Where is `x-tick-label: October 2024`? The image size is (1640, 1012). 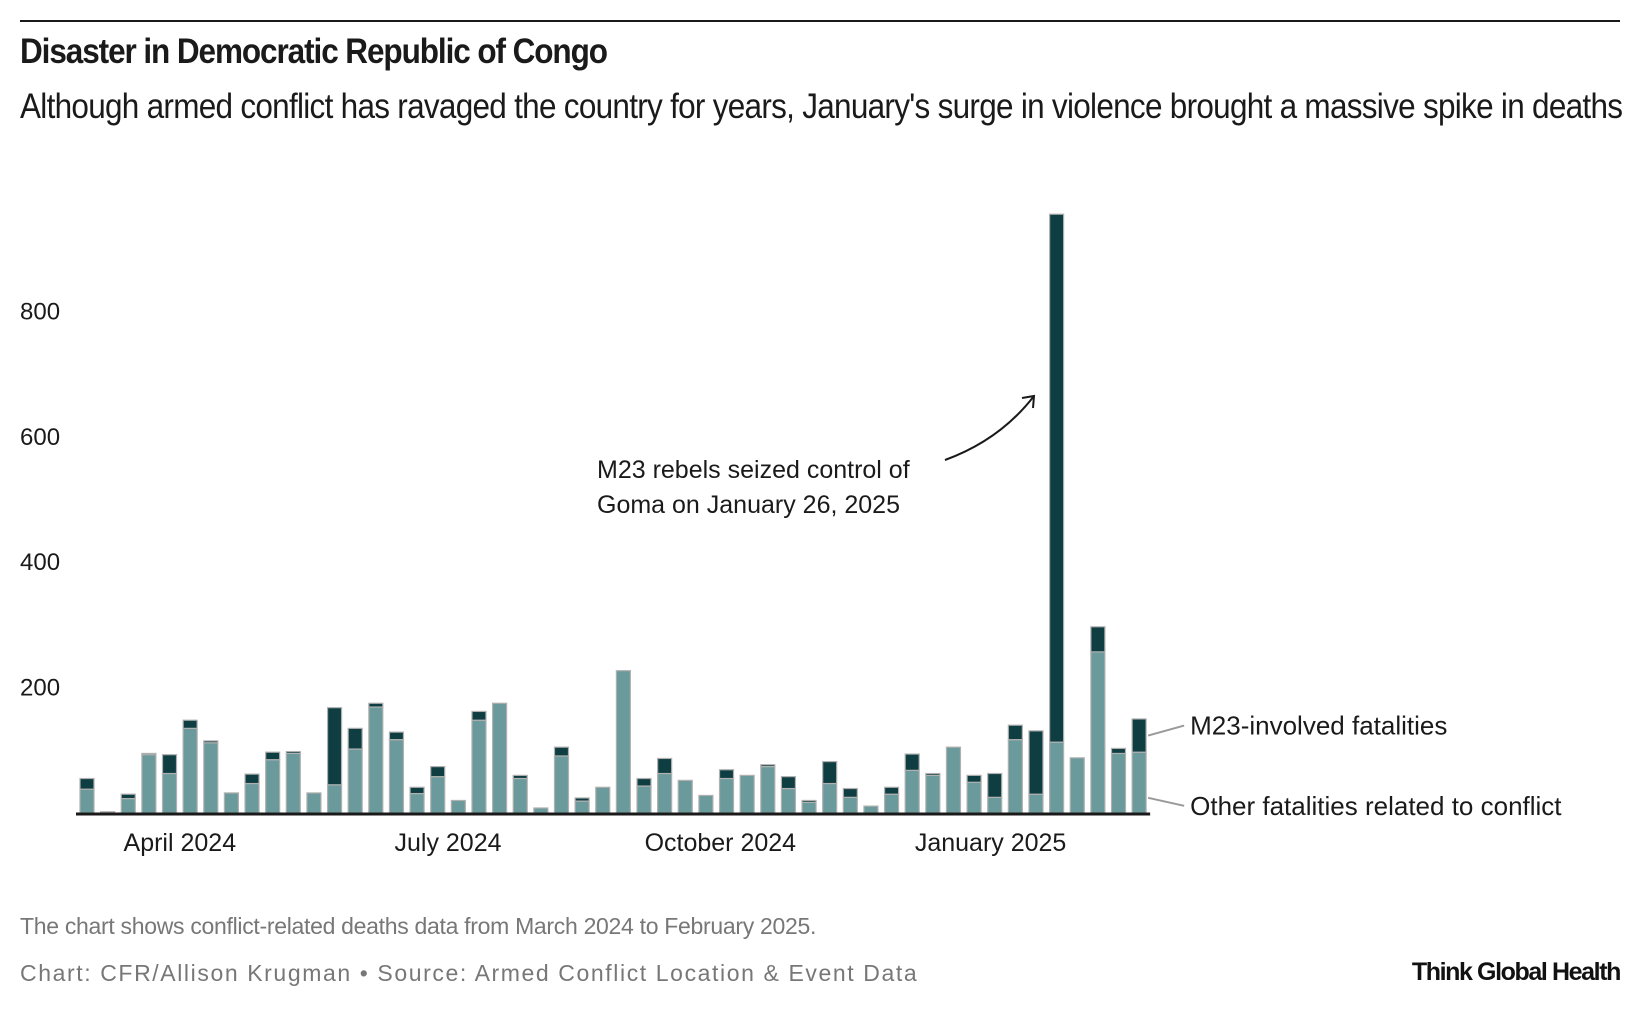 x-tick-label: October 2024 is located at coordinates (721, 843).